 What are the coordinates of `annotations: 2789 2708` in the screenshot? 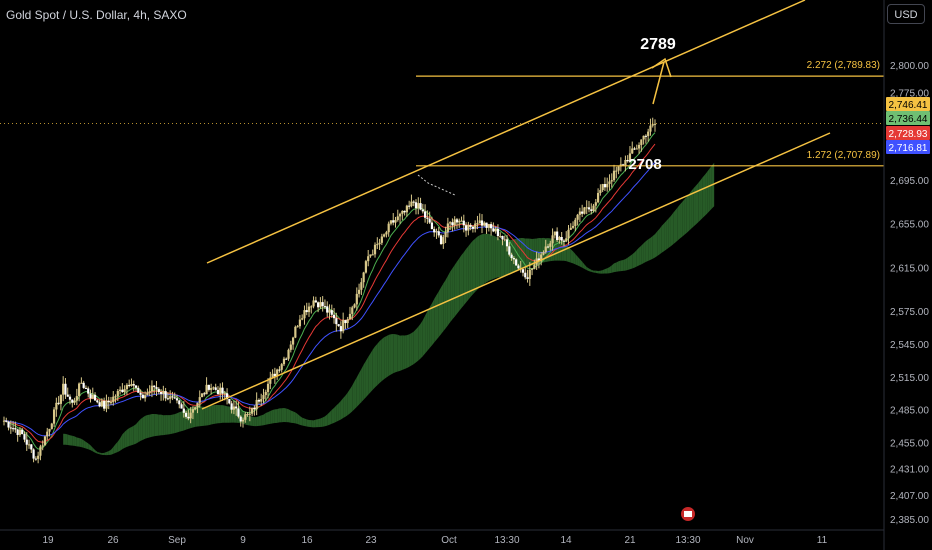 It's located at (652, 104).